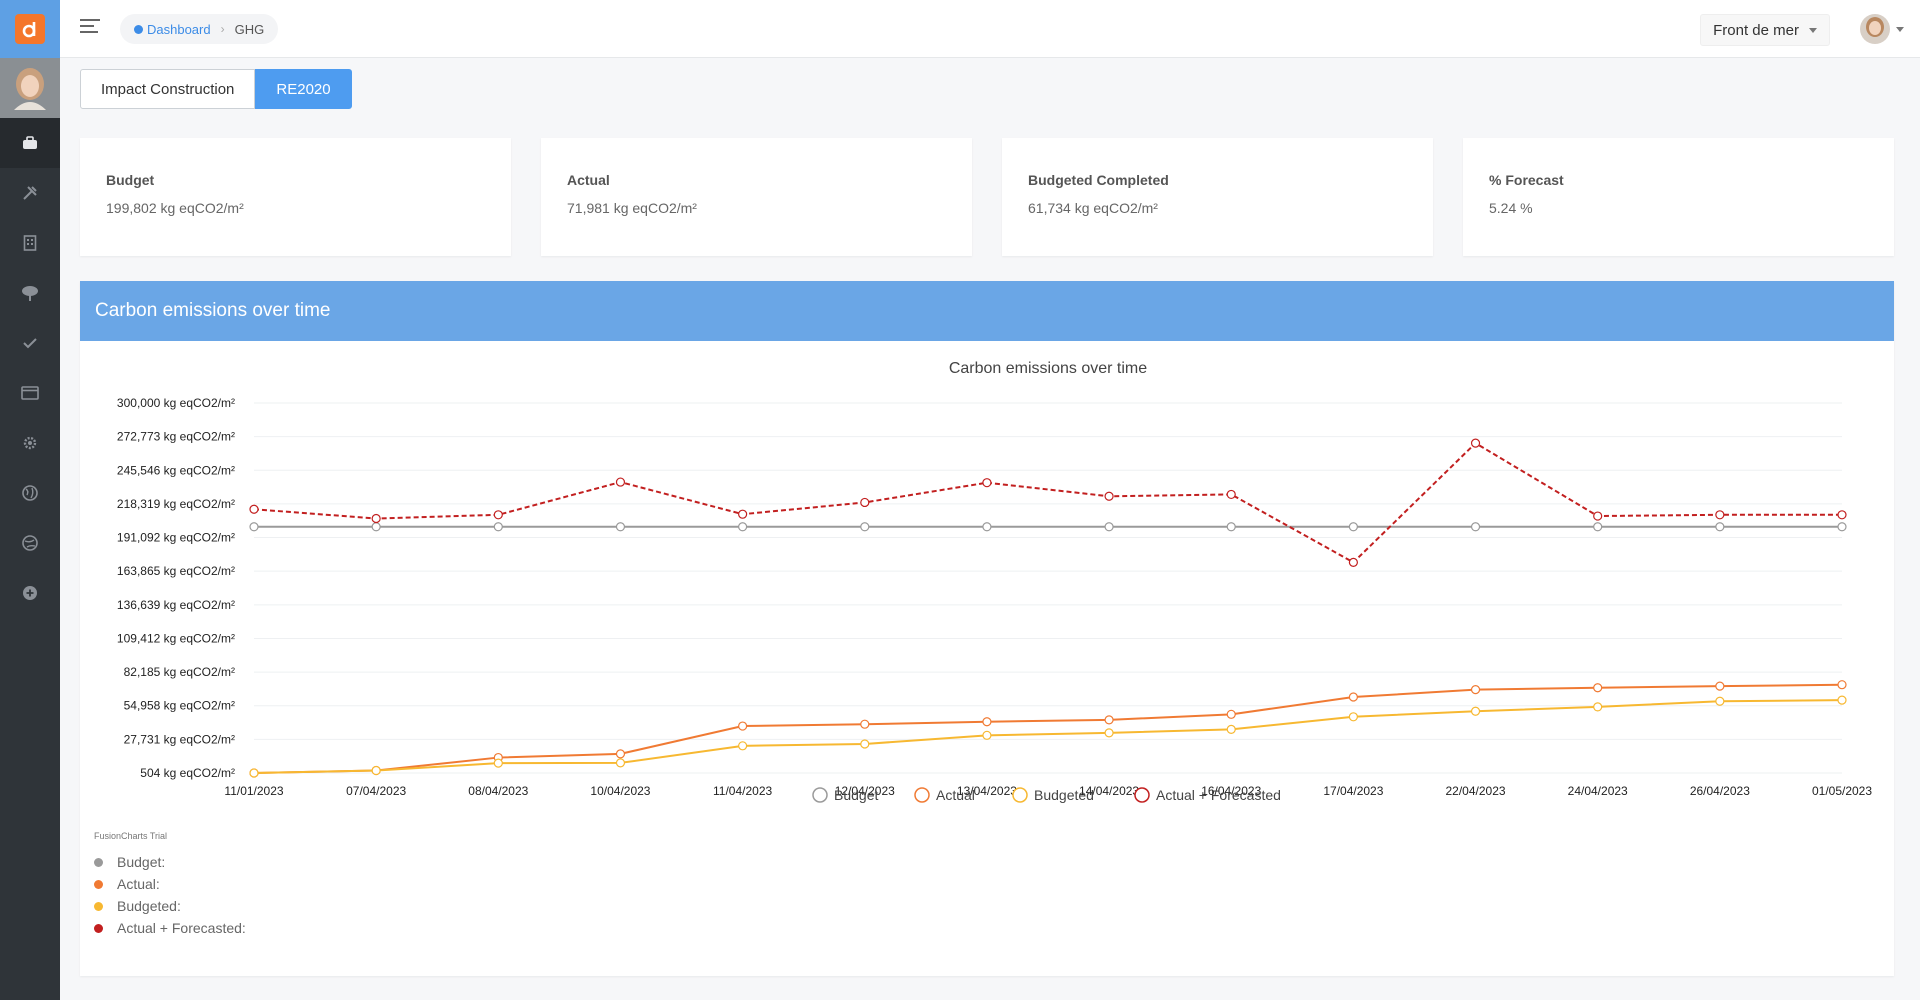  What do you see at coordinates (30, 193) in the screenshot?
I see `sidebar-item-tools` at bounding box center [30, 193].